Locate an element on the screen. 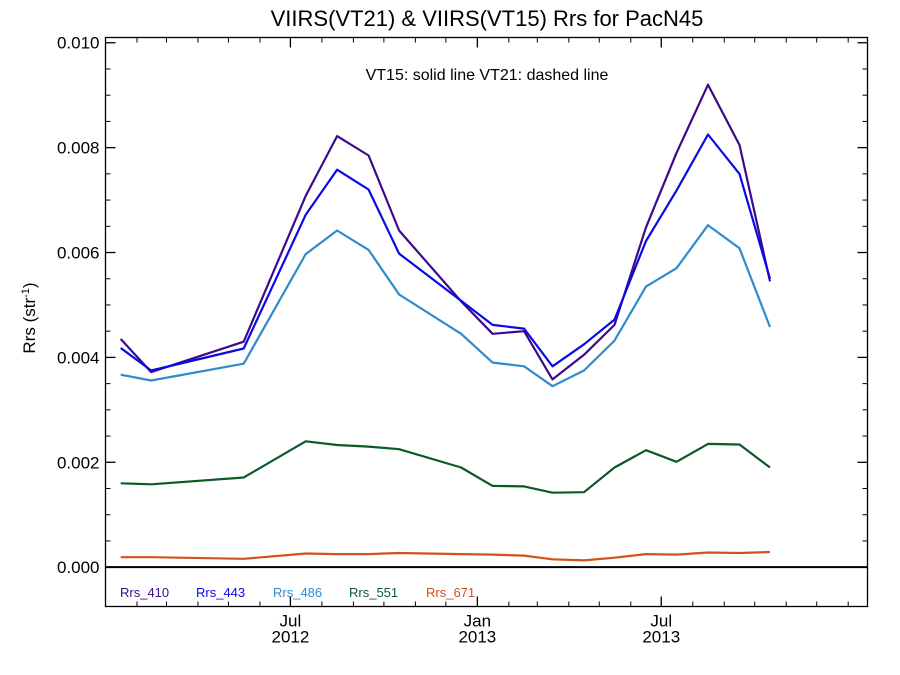 The width and height of the screenshot is (900, 675). y-axis-label: Rrs (str-1) is located at coordinates (29, 317).